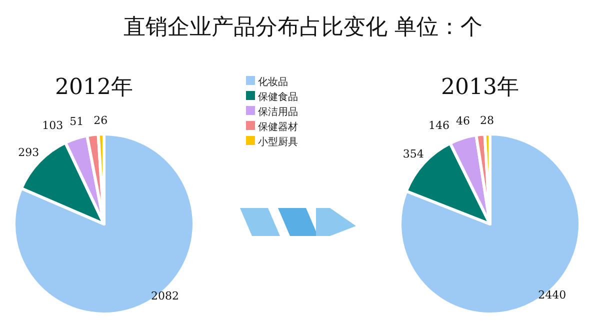  What do you see at coordinates (94, 87) in the screenshot?
I see `chart-title: 2012年` at bounding box center [94, 87].